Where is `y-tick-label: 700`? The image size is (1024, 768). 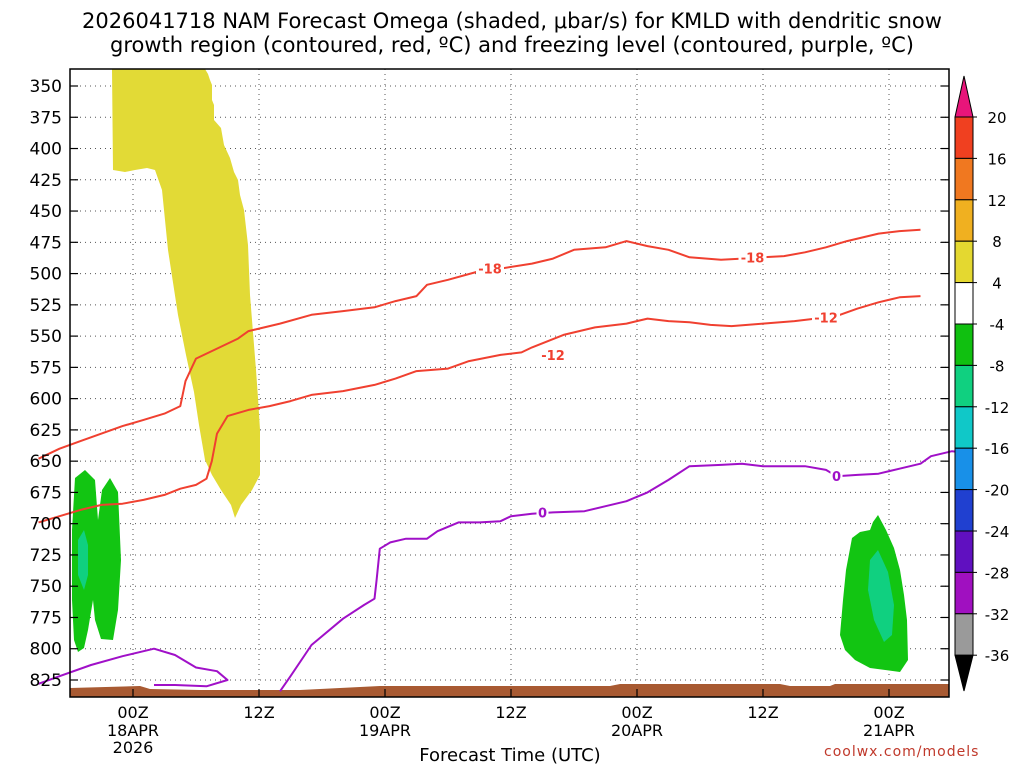 y-tick-label: 700 is located at coordinates (46, 525).